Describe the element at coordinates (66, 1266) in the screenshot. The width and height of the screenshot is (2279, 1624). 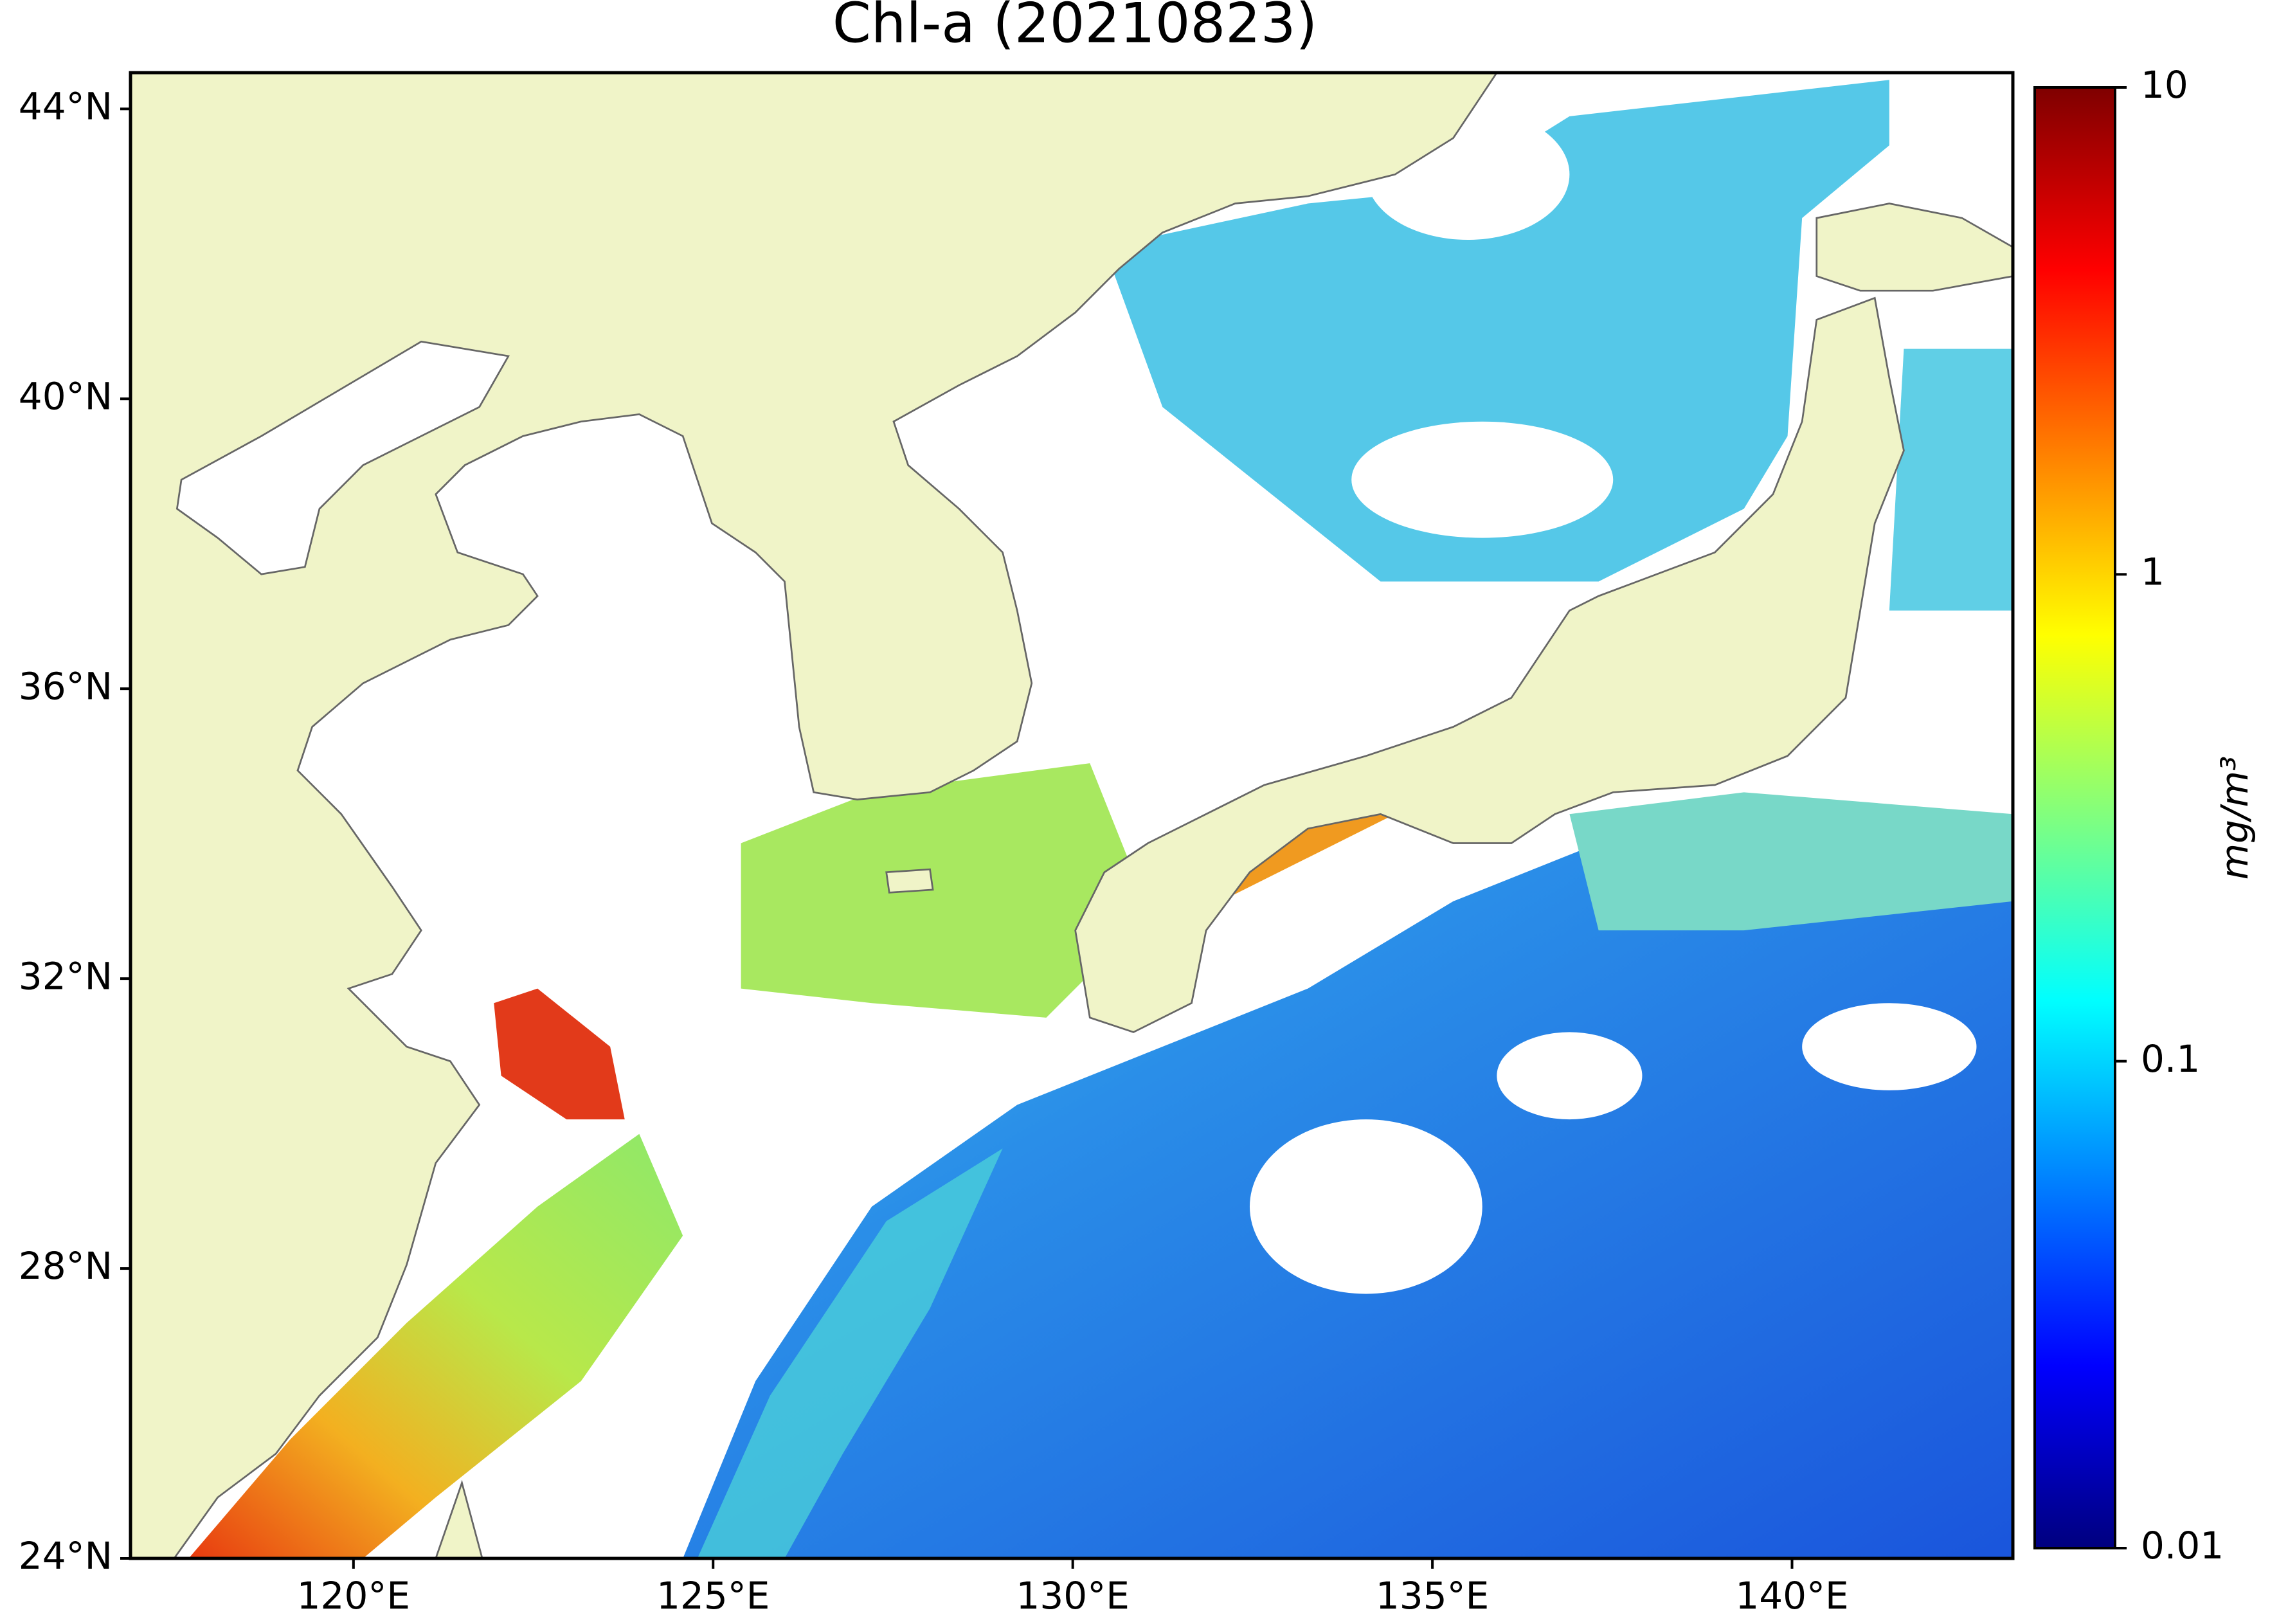
I see `y-tick-label: 28°N` at that location.